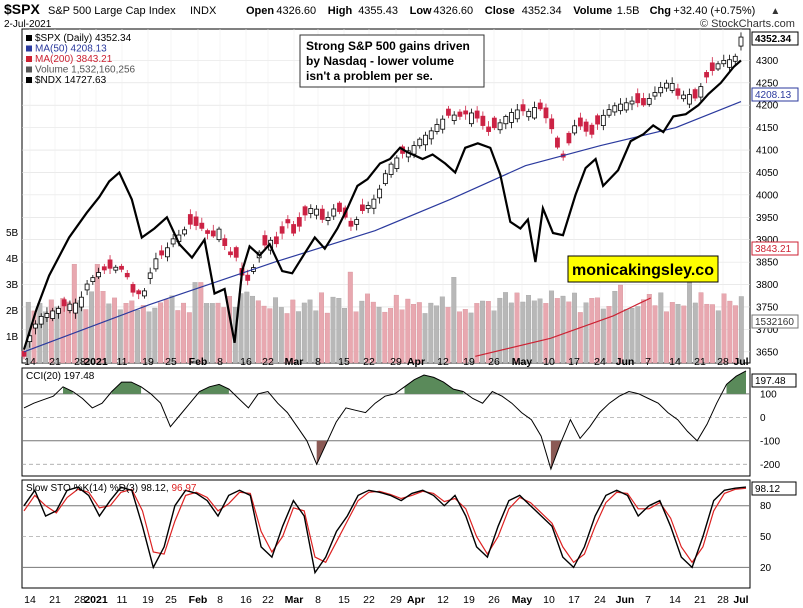  What do you see at coordinates (775, 248) in the screenshot?
I see `ma200-label: 3843.21` at bounding box center [775, 248].